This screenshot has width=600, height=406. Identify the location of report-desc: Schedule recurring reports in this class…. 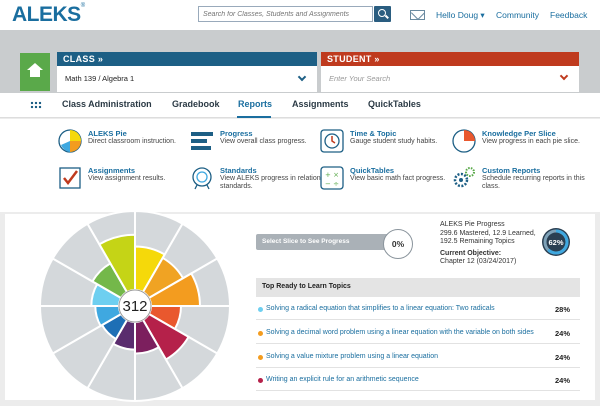
(533, 182).